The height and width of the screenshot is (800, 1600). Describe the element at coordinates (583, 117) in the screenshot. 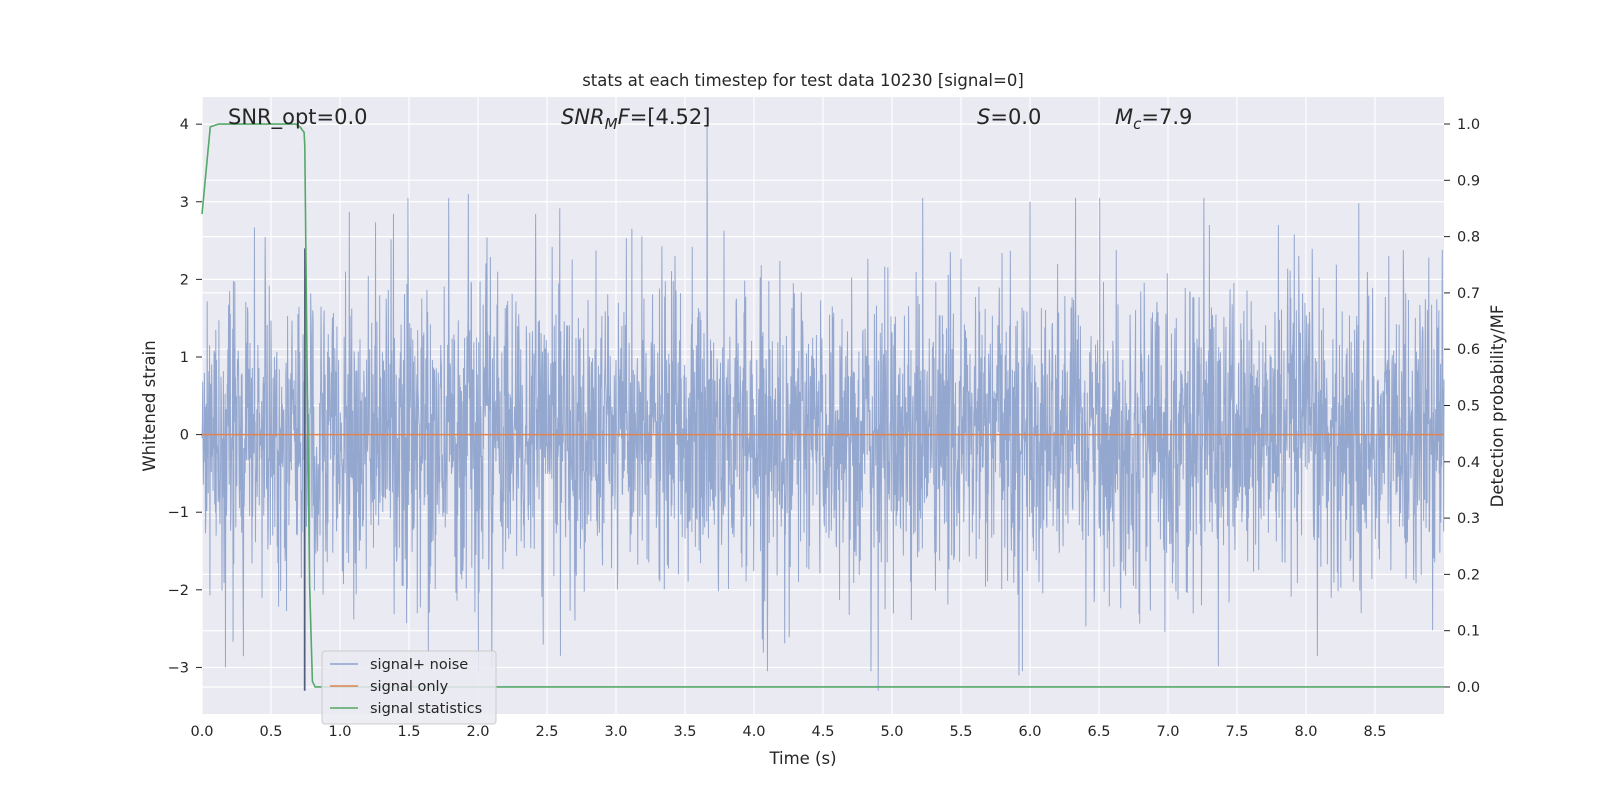

I see `annotation-snr-mf-symbol: SNR` at that location.